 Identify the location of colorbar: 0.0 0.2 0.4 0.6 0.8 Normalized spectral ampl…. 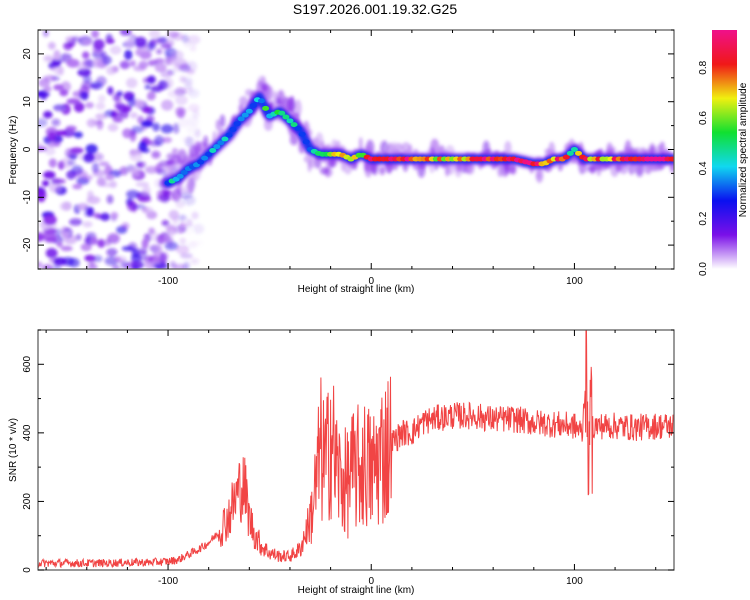
(723, 153).